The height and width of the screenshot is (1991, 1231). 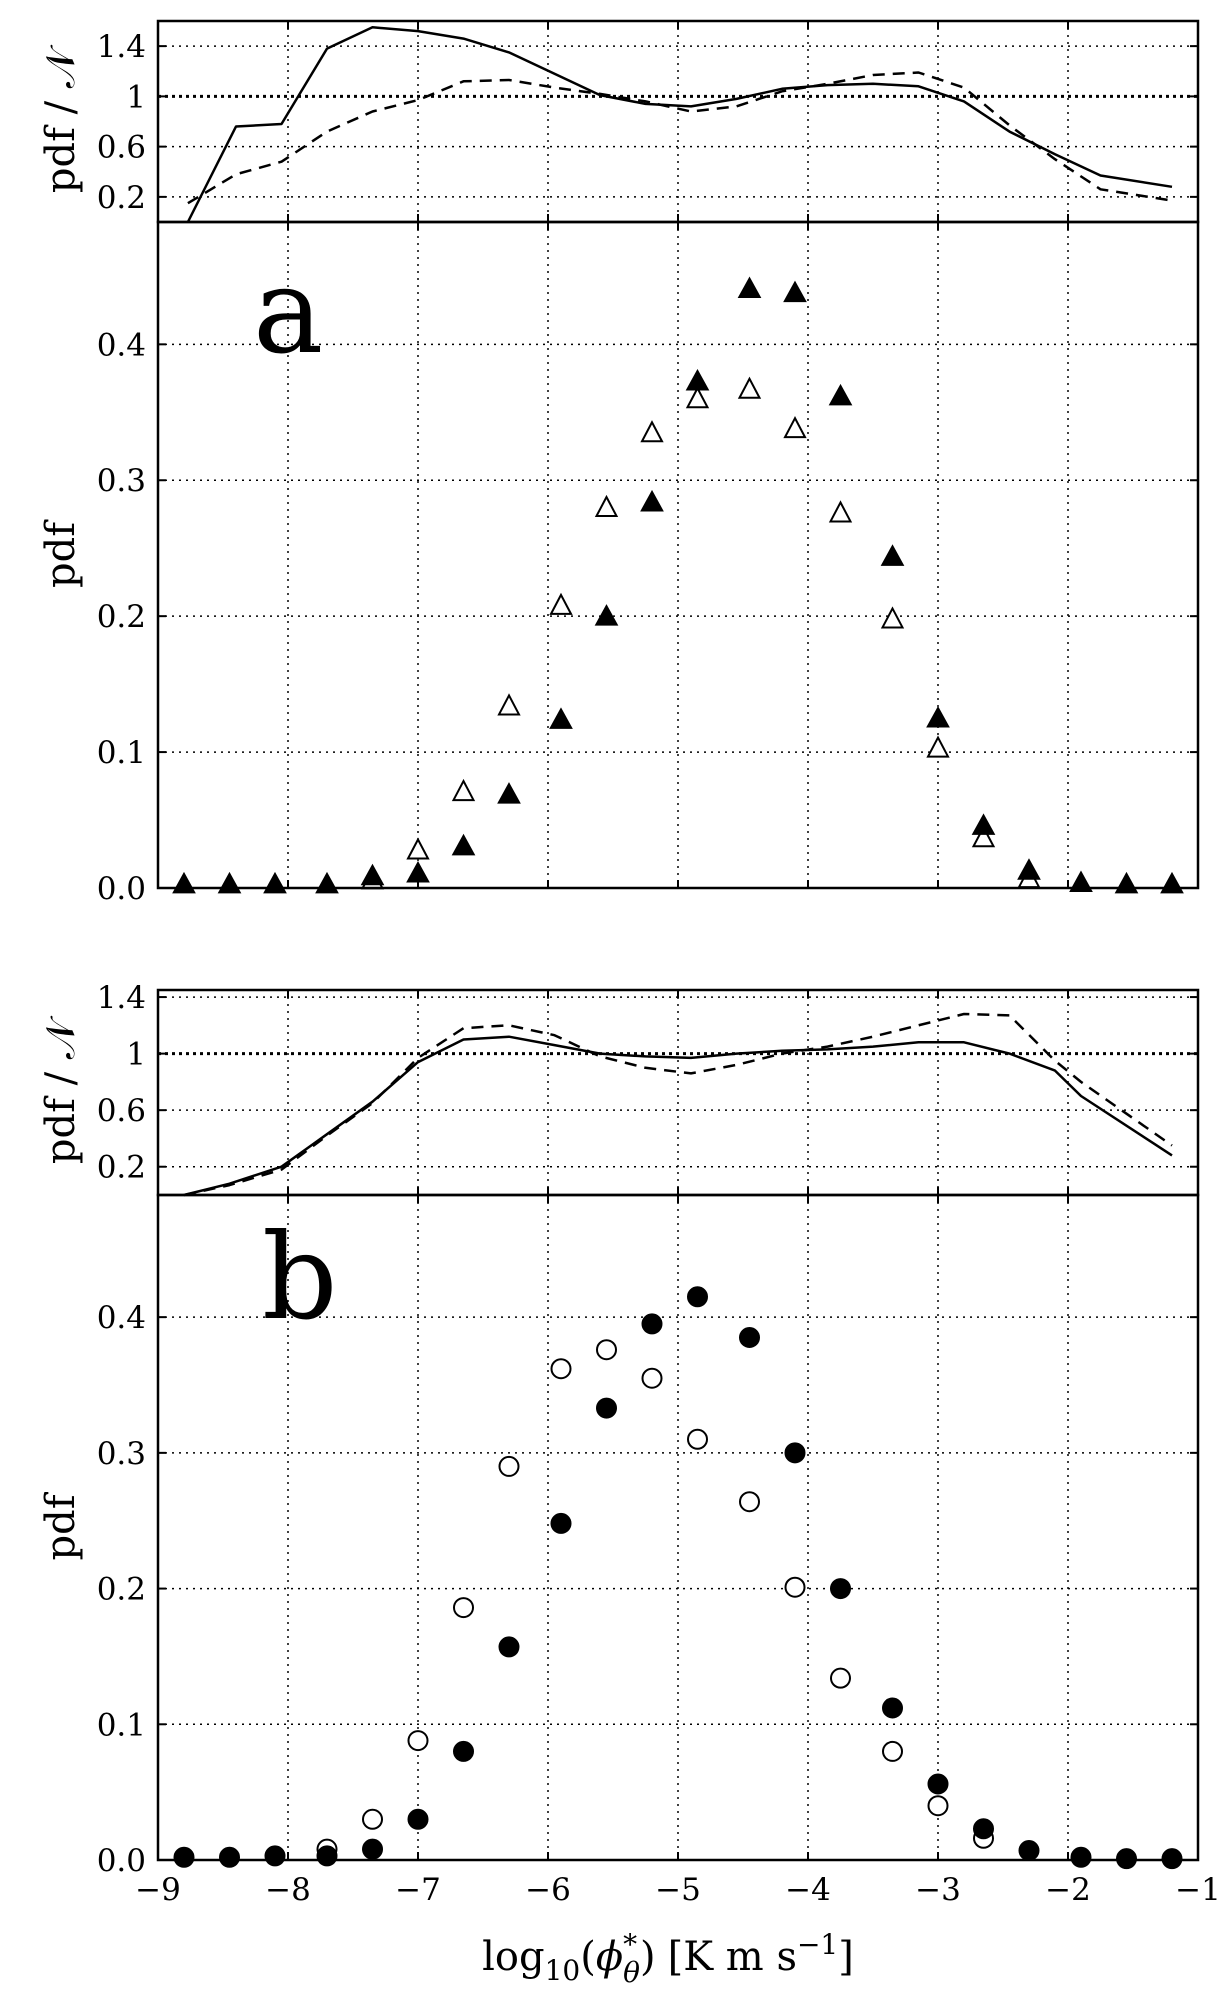 I want to click on xtick-label: −1, so click(x=1198, y=1890).